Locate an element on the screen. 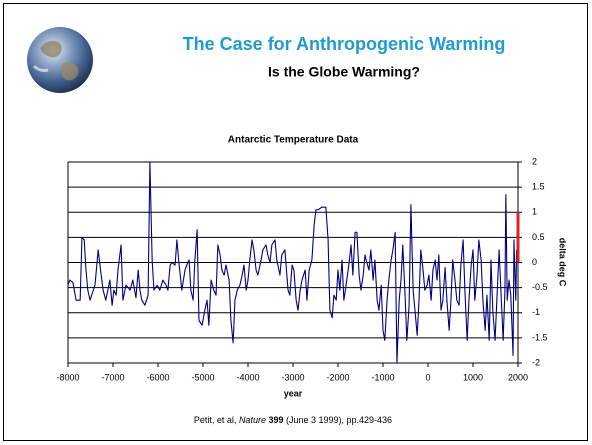 This screenshot has width=592, height=445. x-tick-label: -3000 is located at coordinates (292, 377).